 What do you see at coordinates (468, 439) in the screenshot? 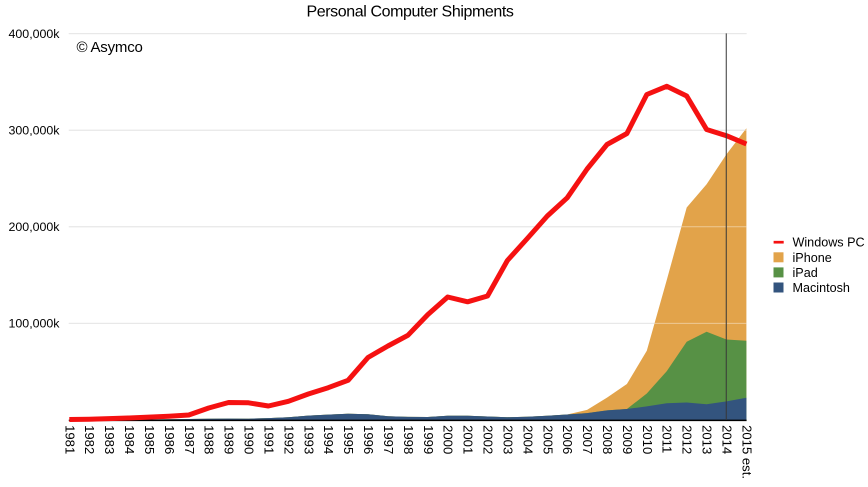
I see `svg-text: 2001` at bounding box center [468, 439].